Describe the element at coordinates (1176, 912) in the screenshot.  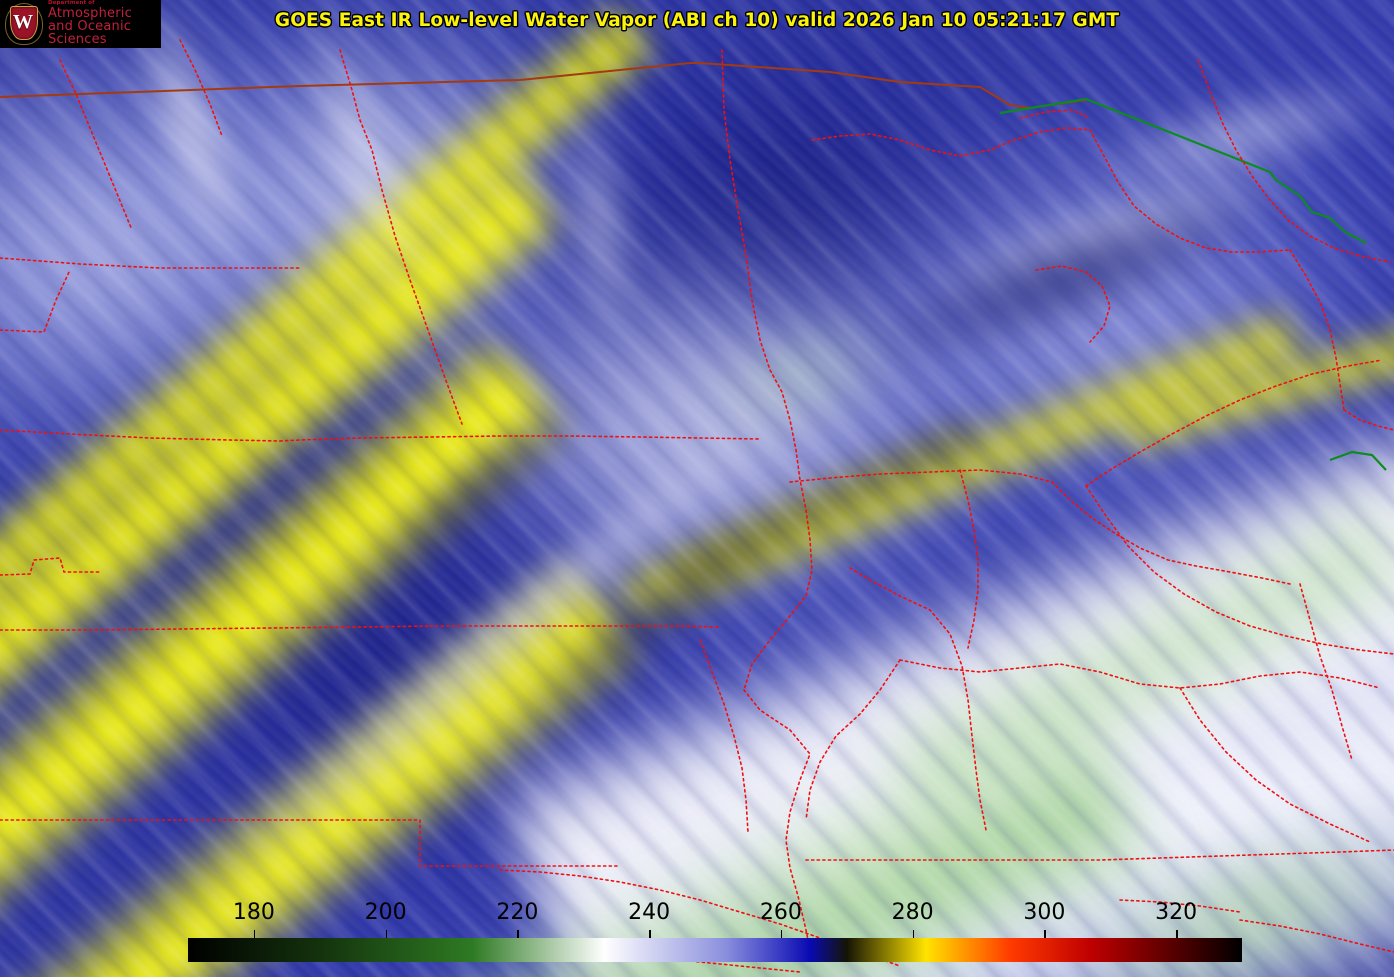
I see `colorbar-tick-label: 320` at that location.